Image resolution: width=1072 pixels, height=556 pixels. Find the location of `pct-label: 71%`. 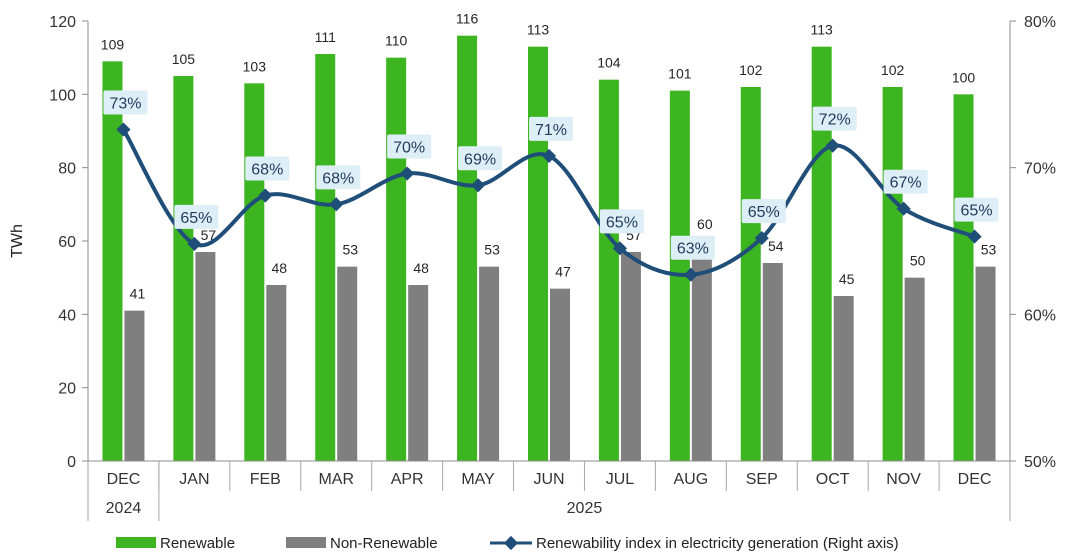

pct-label: 71% is located at coordinates (551, 130).